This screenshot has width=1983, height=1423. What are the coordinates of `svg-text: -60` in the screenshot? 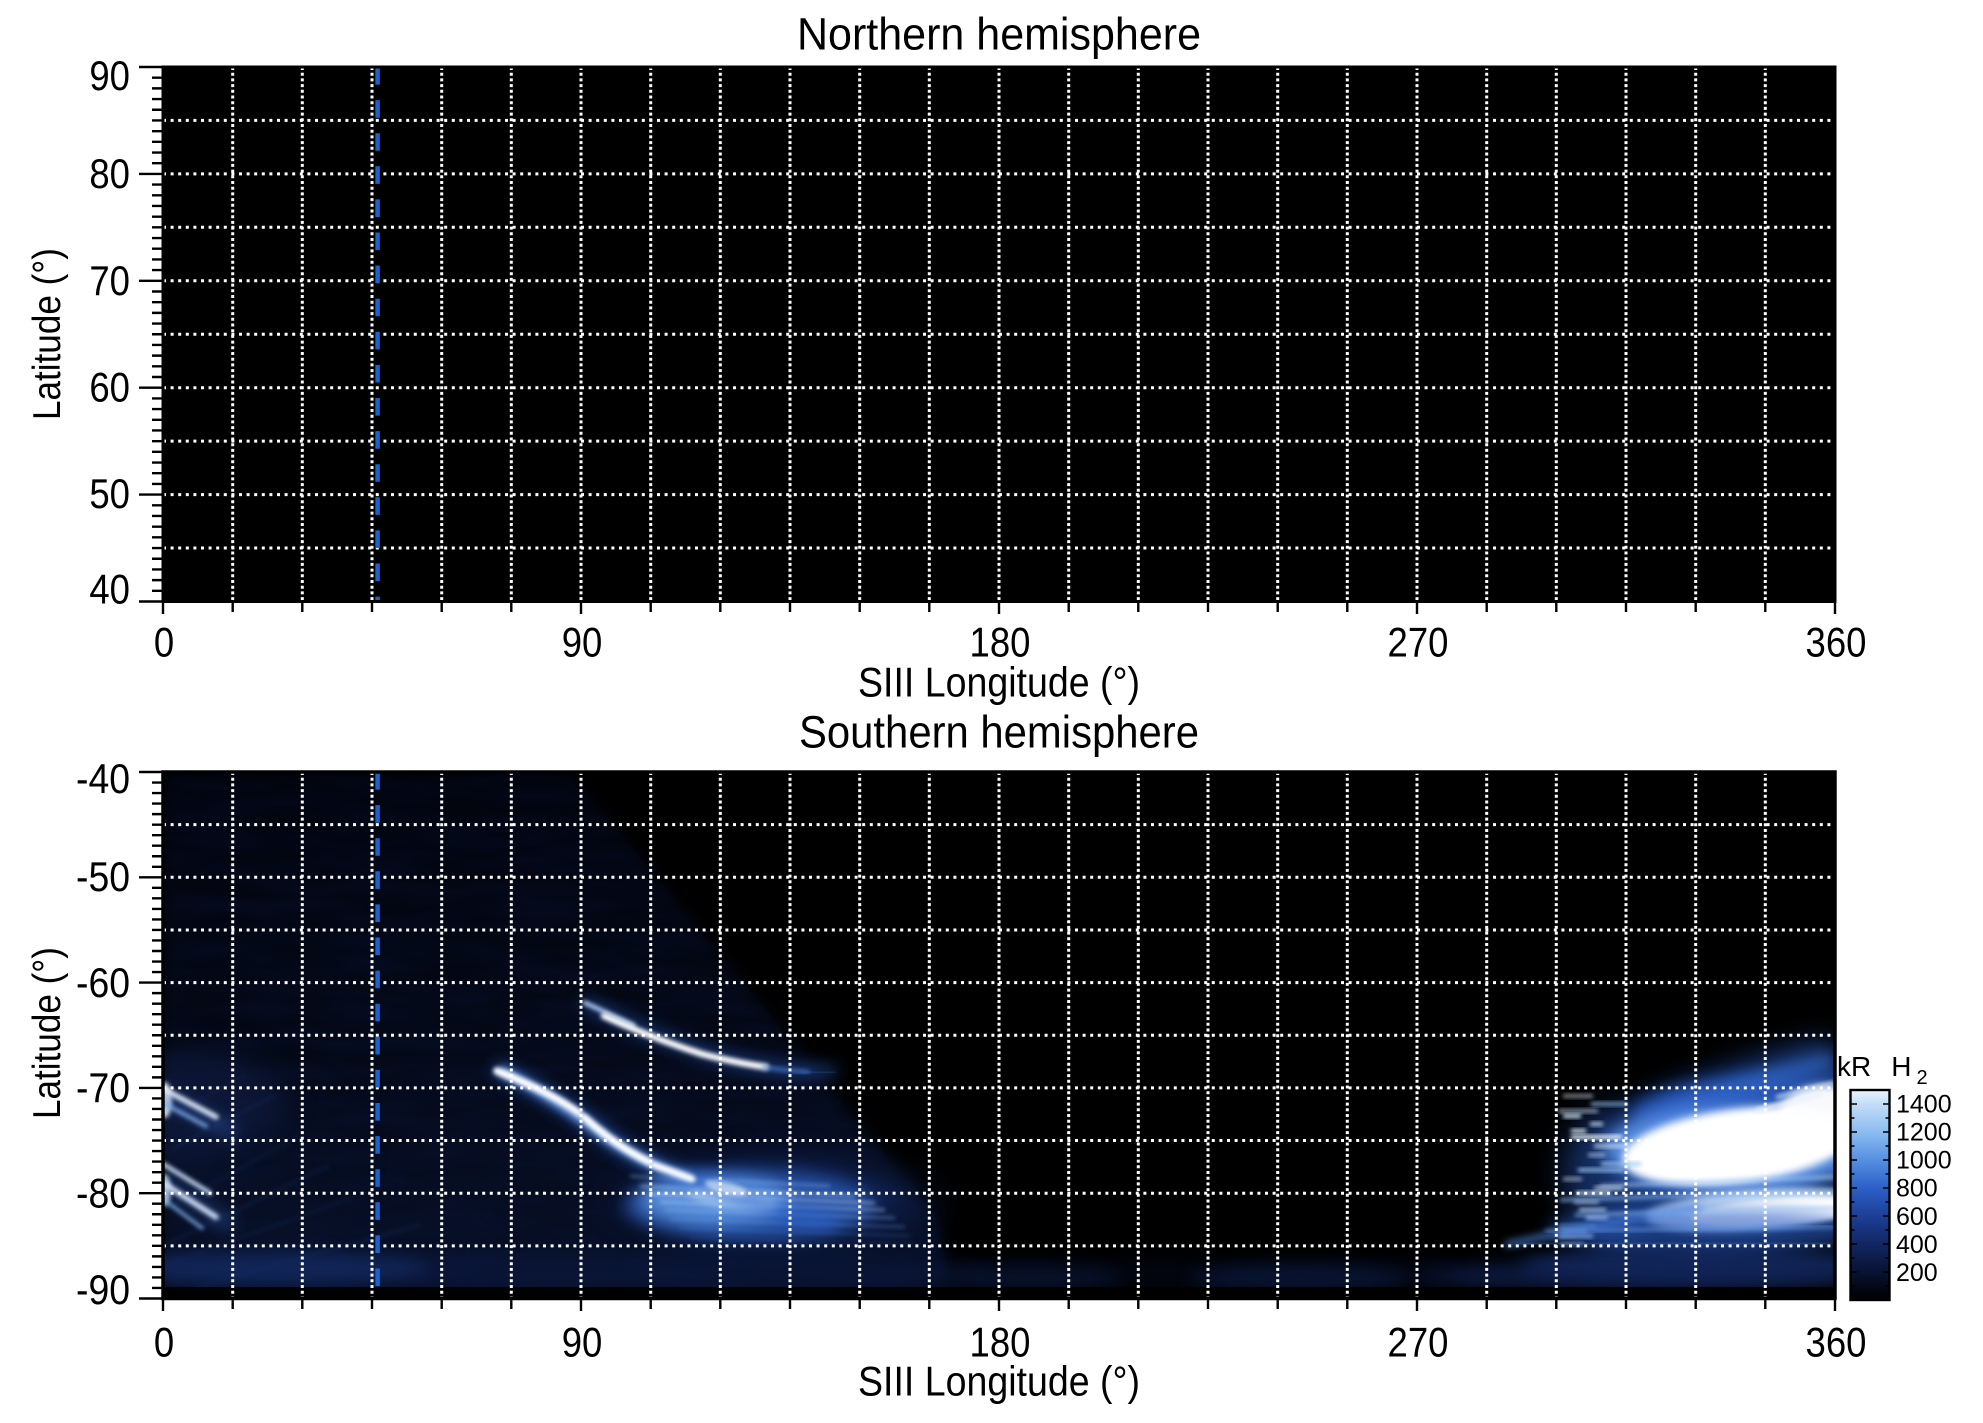 It's located at (103, 982).